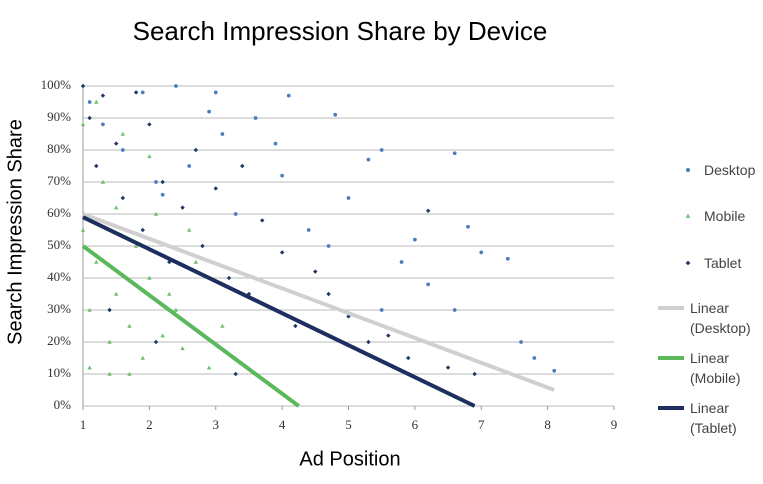 Image resolution: width=763 pixels, height=484 pixels. Describe the element at coordinates (216, 424) in the screenshot. I see `x-tick-label: 3` at that location.